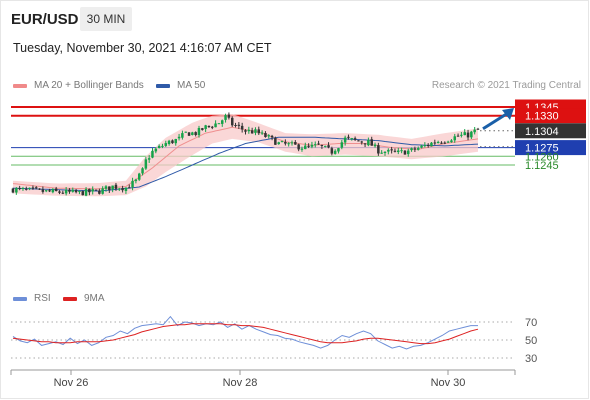 The width and height of the screenshot is (590, 400). I want to click on legend-rsi-label: RSI, so click(42, 298).